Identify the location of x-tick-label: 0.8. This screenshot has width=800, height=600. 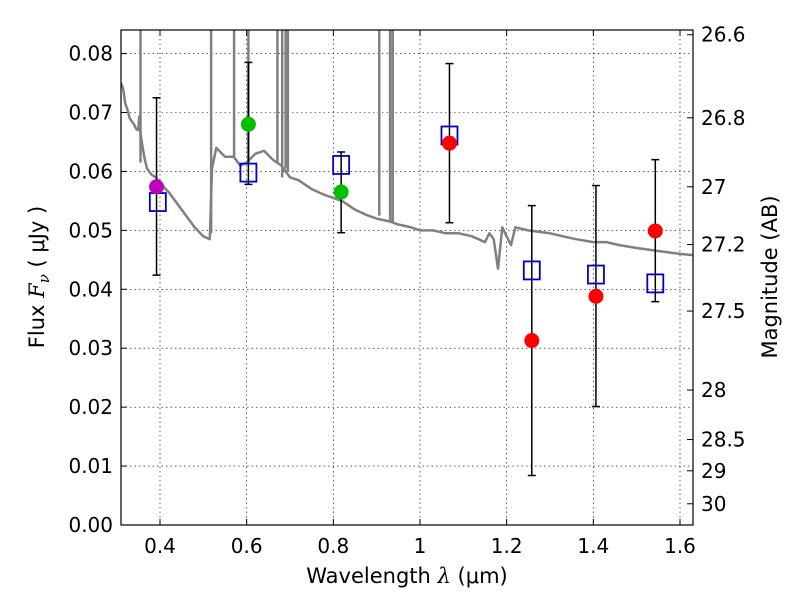
(333, 546).